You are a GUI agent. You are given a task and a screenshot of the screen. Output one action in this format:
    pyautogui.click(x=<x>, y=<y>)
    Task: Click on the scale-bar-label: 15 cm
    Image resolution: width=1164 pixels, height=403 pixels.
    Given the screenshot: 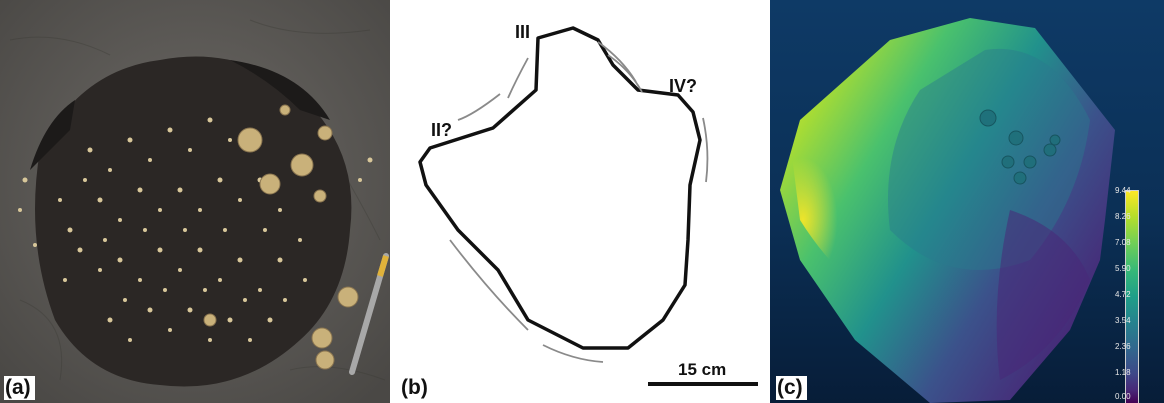 What is the action you would take?
    pyautogui.click(x=702, y=369)
    